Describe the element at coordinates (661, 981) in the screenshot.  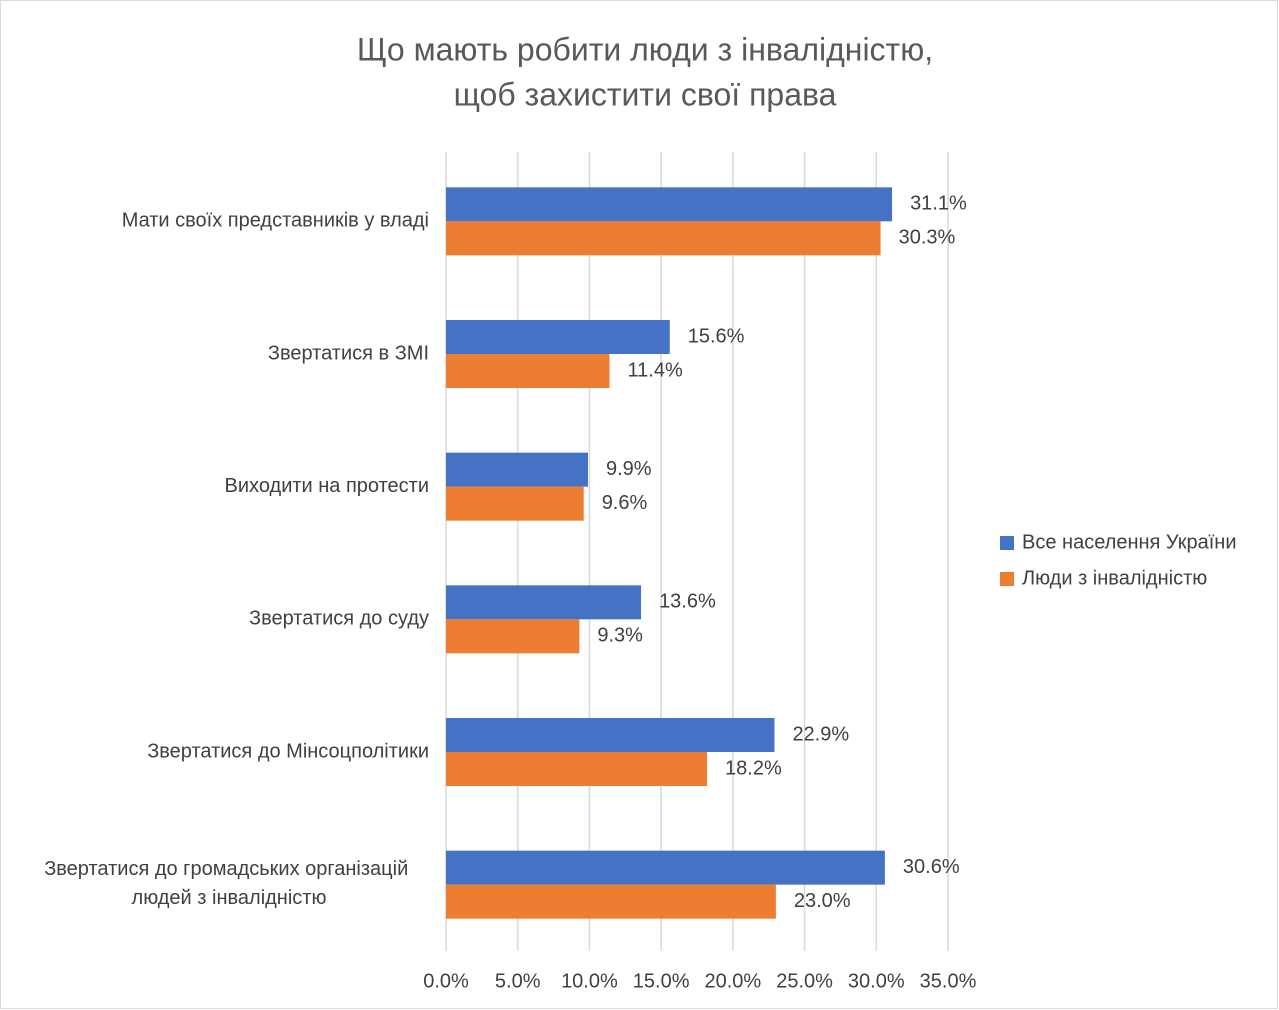
I see `x-tick-label: 15.0%` at that location.